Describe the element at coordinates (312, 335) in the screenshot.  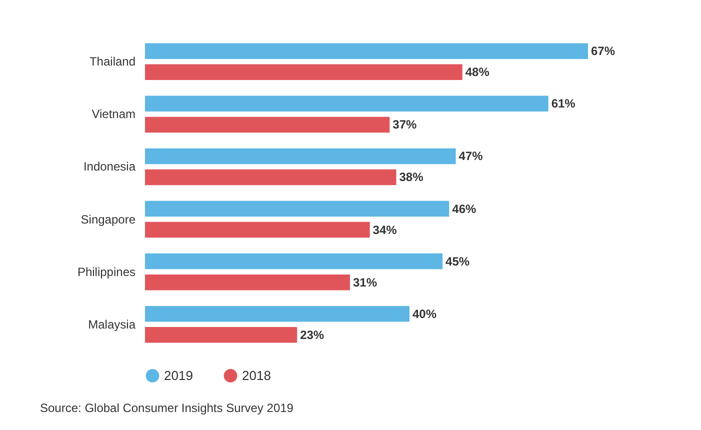
I see `data-label: 23%` at that location.